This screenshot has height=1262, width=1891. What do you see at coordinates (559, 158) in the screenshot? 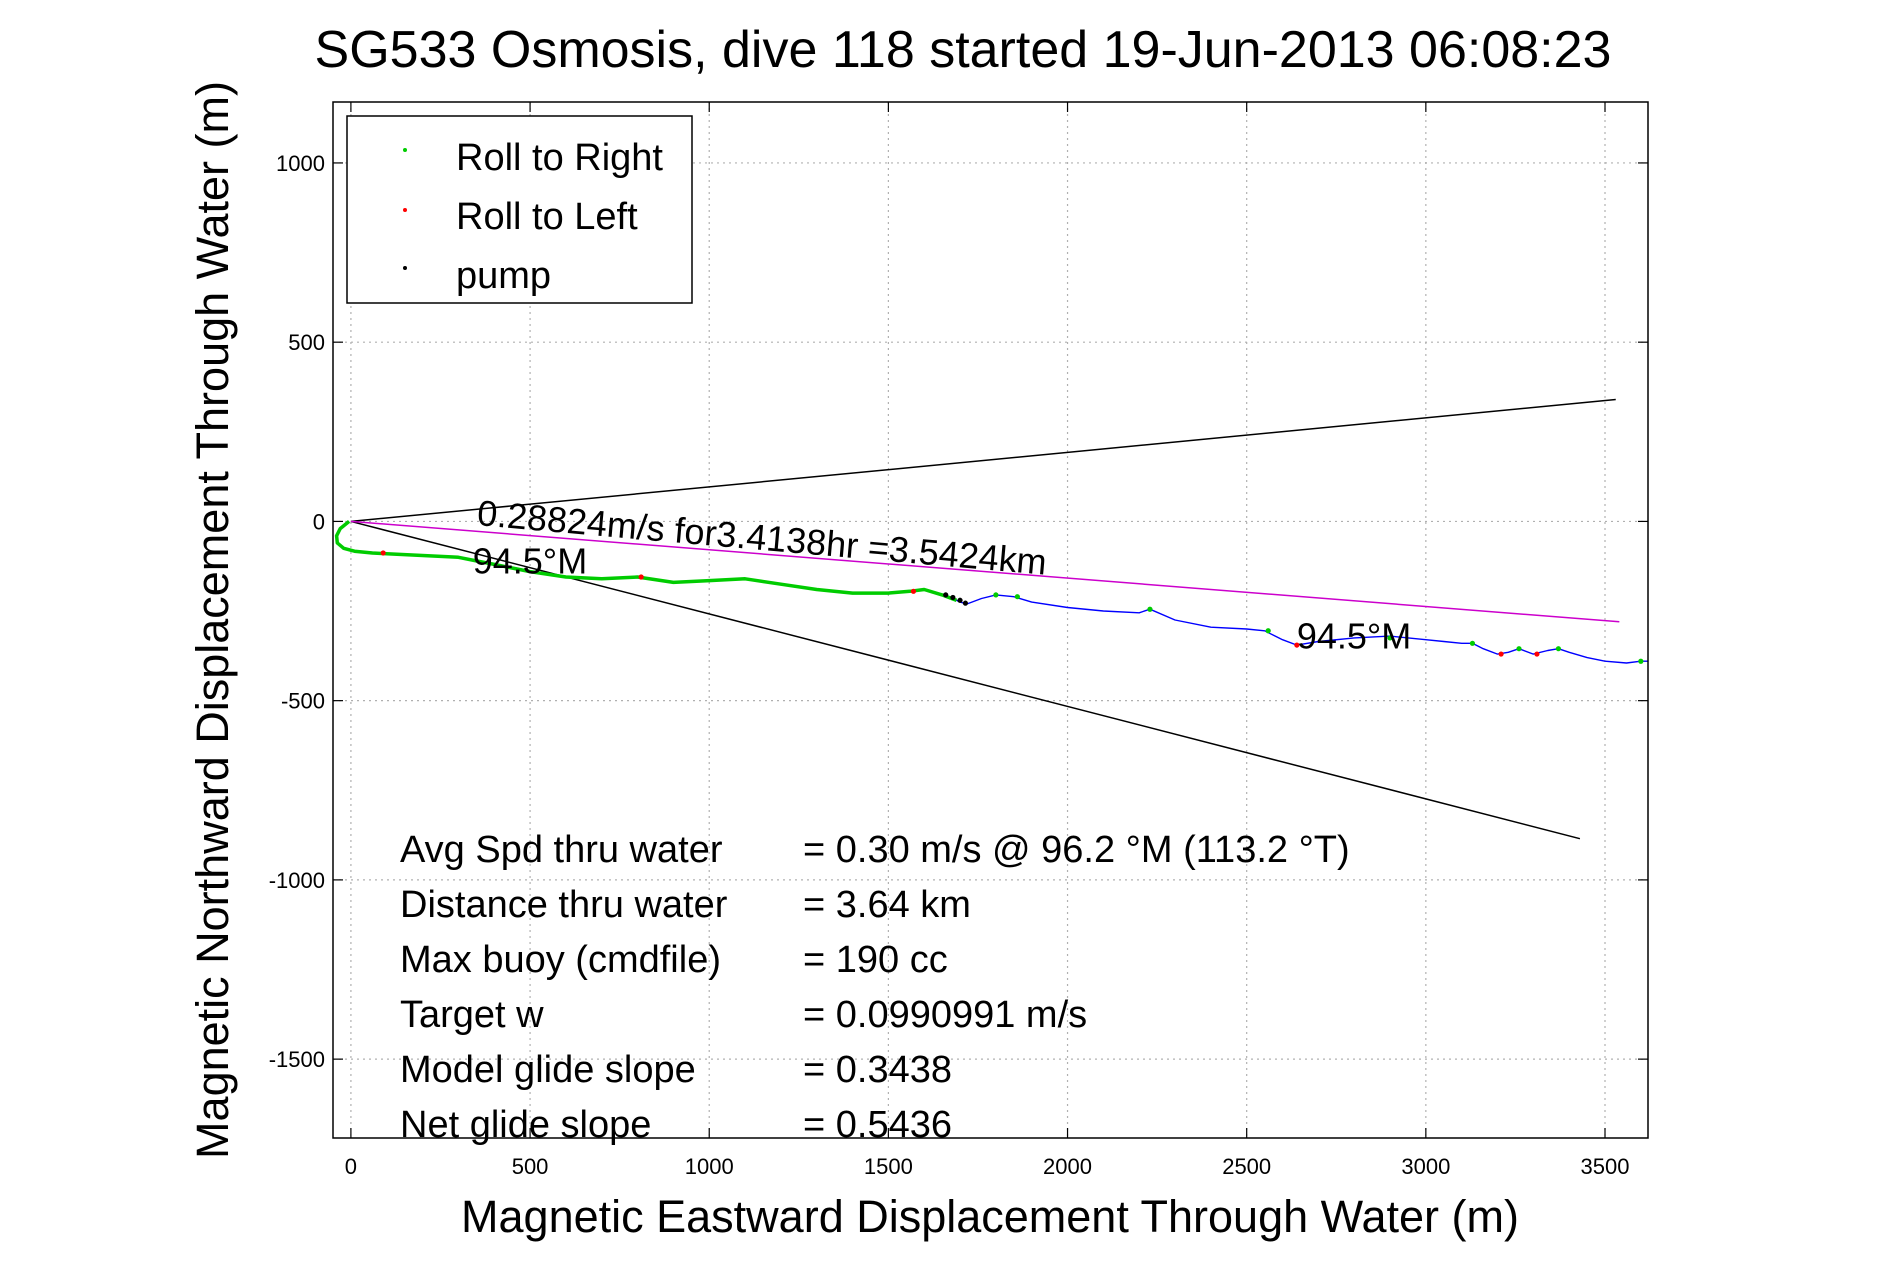
I see `legend-label-roll-right: Roll to Right` at bounding box center [559, 158].